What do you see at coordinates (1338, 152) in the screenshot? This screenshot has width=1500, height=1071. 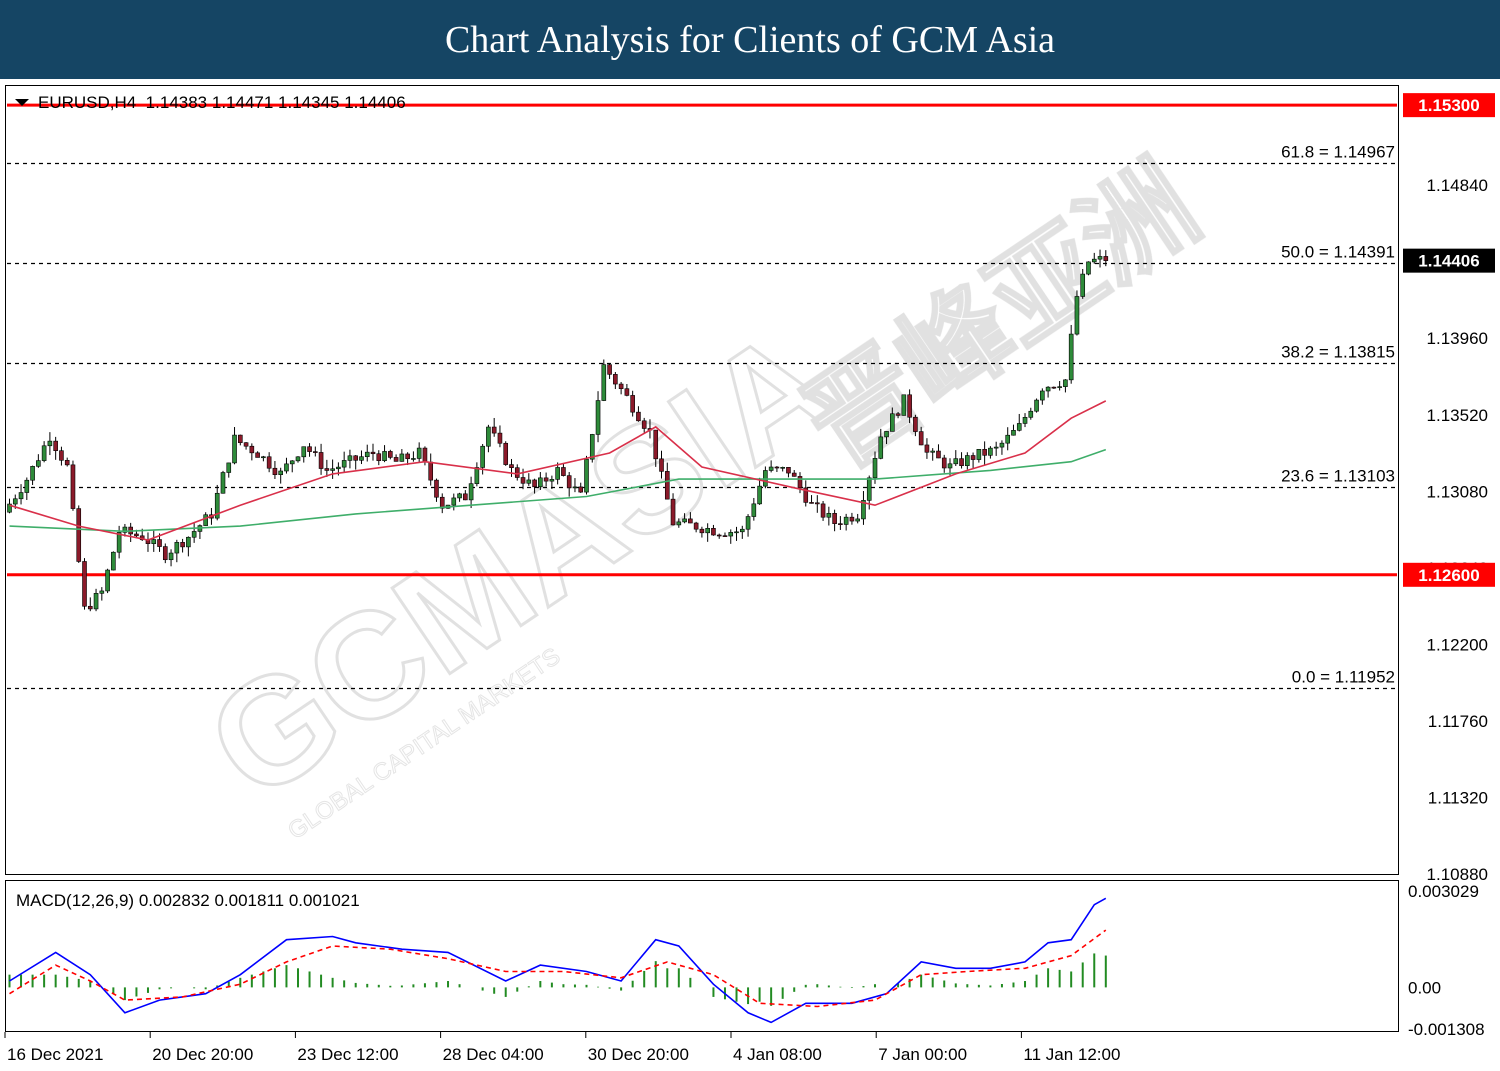 I see `fib-level-label: 61.8 = 1.14967` at bounding box center [1338, 152].